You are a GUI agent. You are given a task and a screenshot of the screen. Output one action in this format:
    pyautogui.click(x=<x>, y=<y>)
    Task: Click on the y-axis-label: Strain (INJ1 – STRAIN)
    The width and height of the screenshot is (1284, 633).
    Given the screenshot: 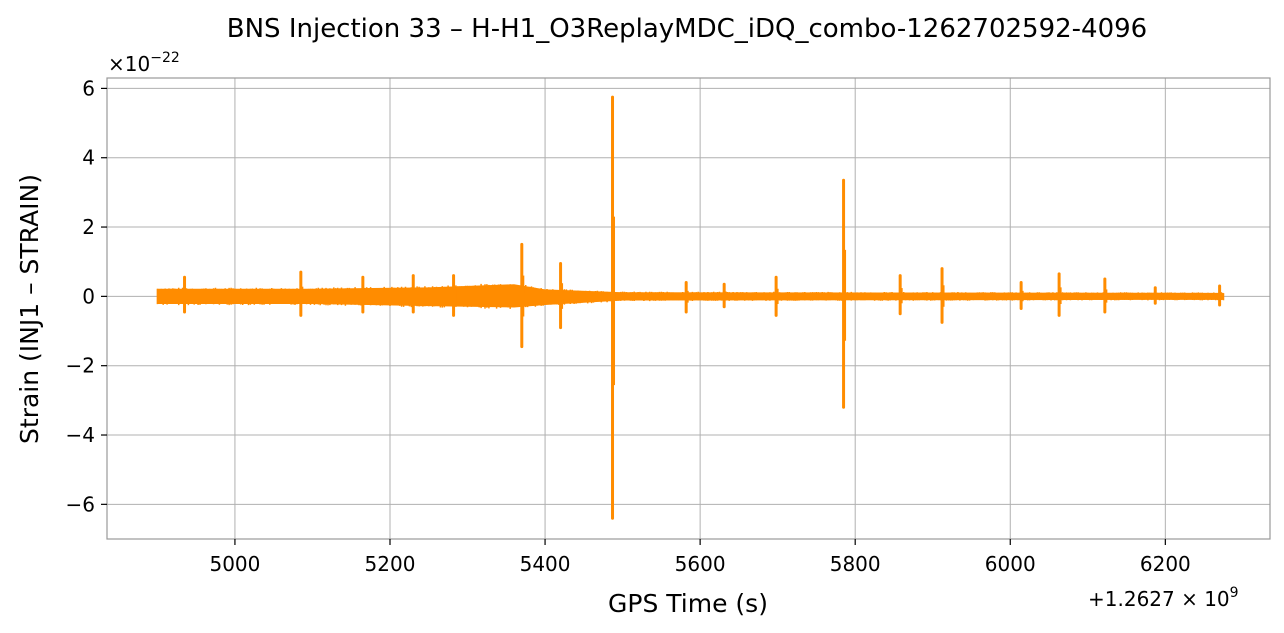 What is the action you would take?
    pyautogui.click(x=29, y=309)
    